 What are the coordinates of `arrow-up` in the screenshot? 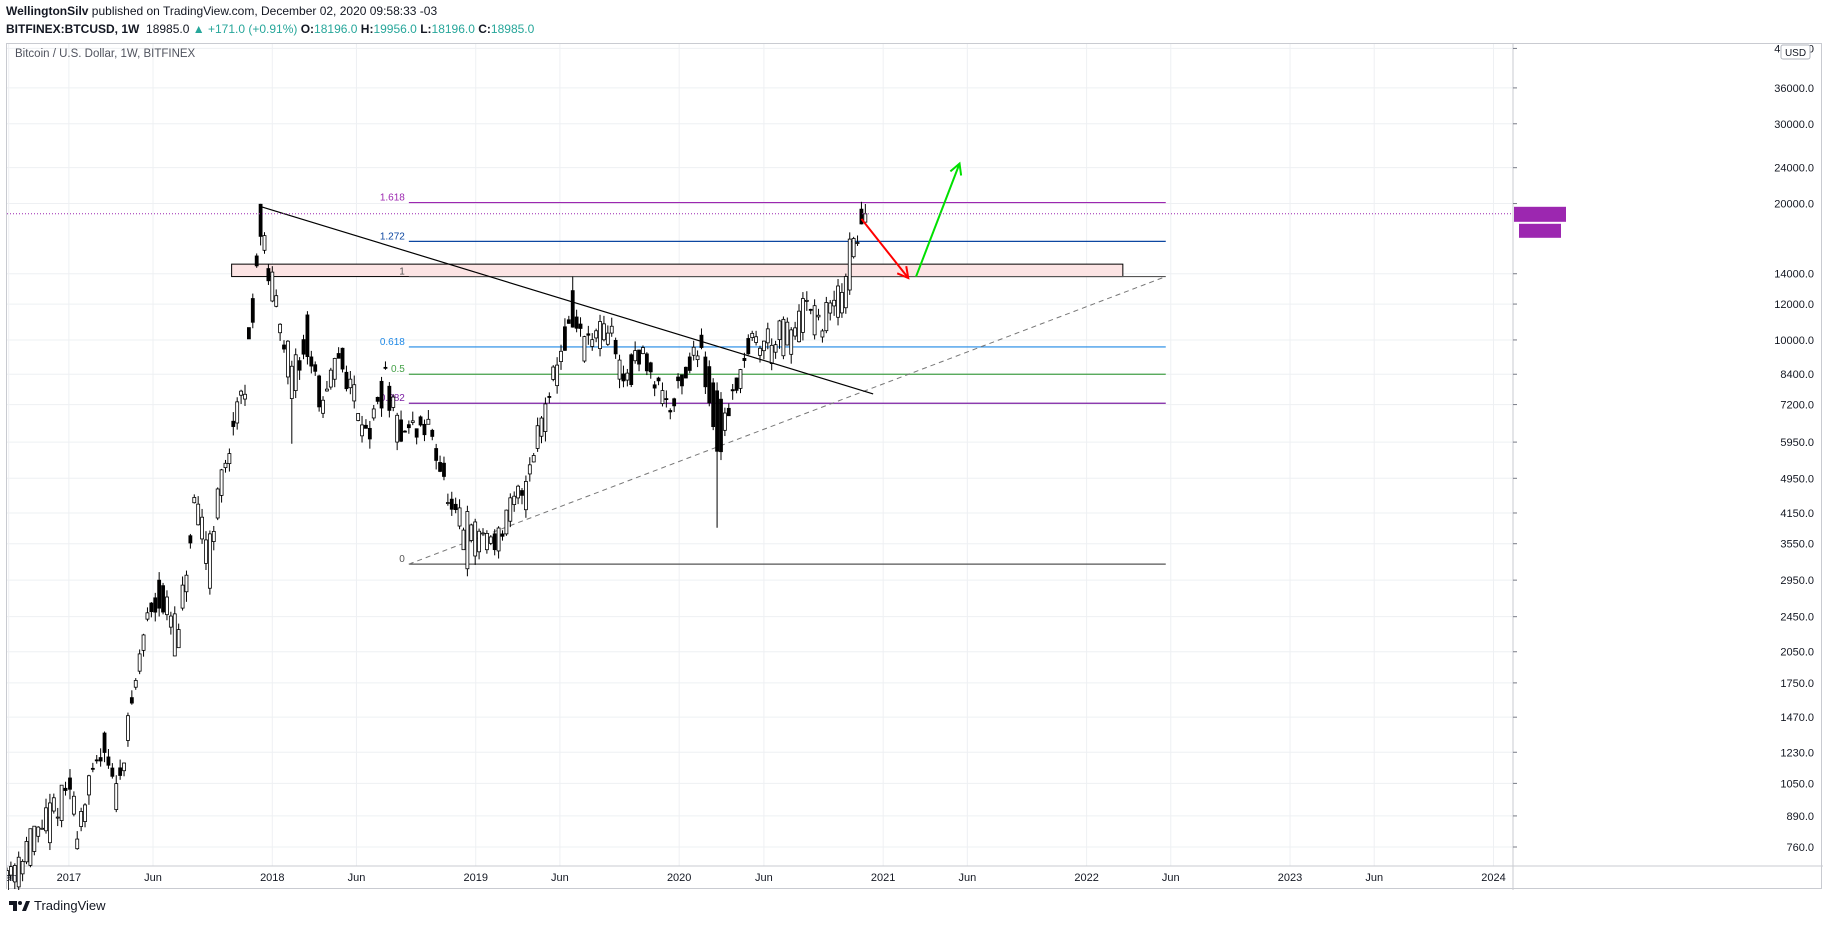 It's located at (938, 220).